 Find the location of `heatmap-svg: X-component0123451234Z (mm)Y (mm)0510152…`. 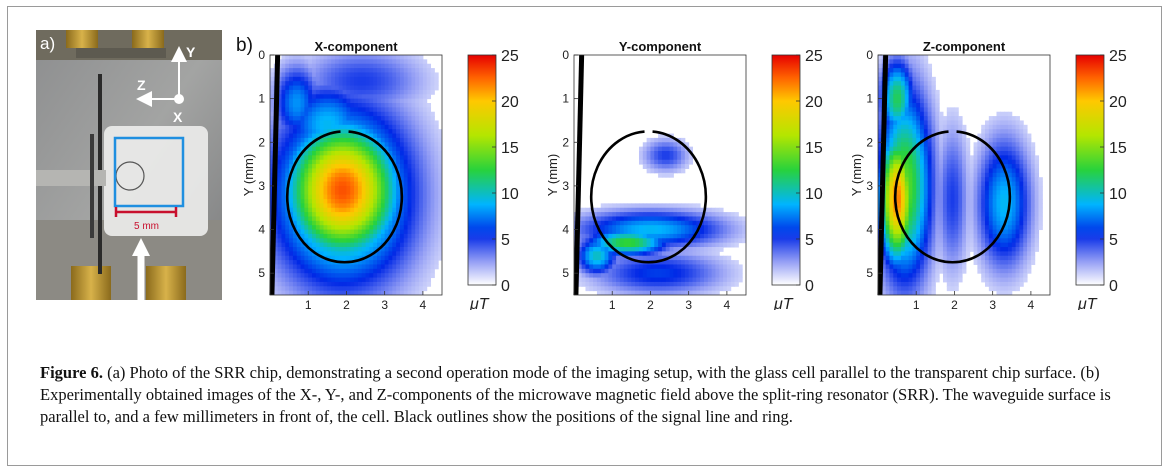

heatmap-svg: X-component0123451234Z (mm)Y (mm)0510152… is located at coordinates (381, 175).